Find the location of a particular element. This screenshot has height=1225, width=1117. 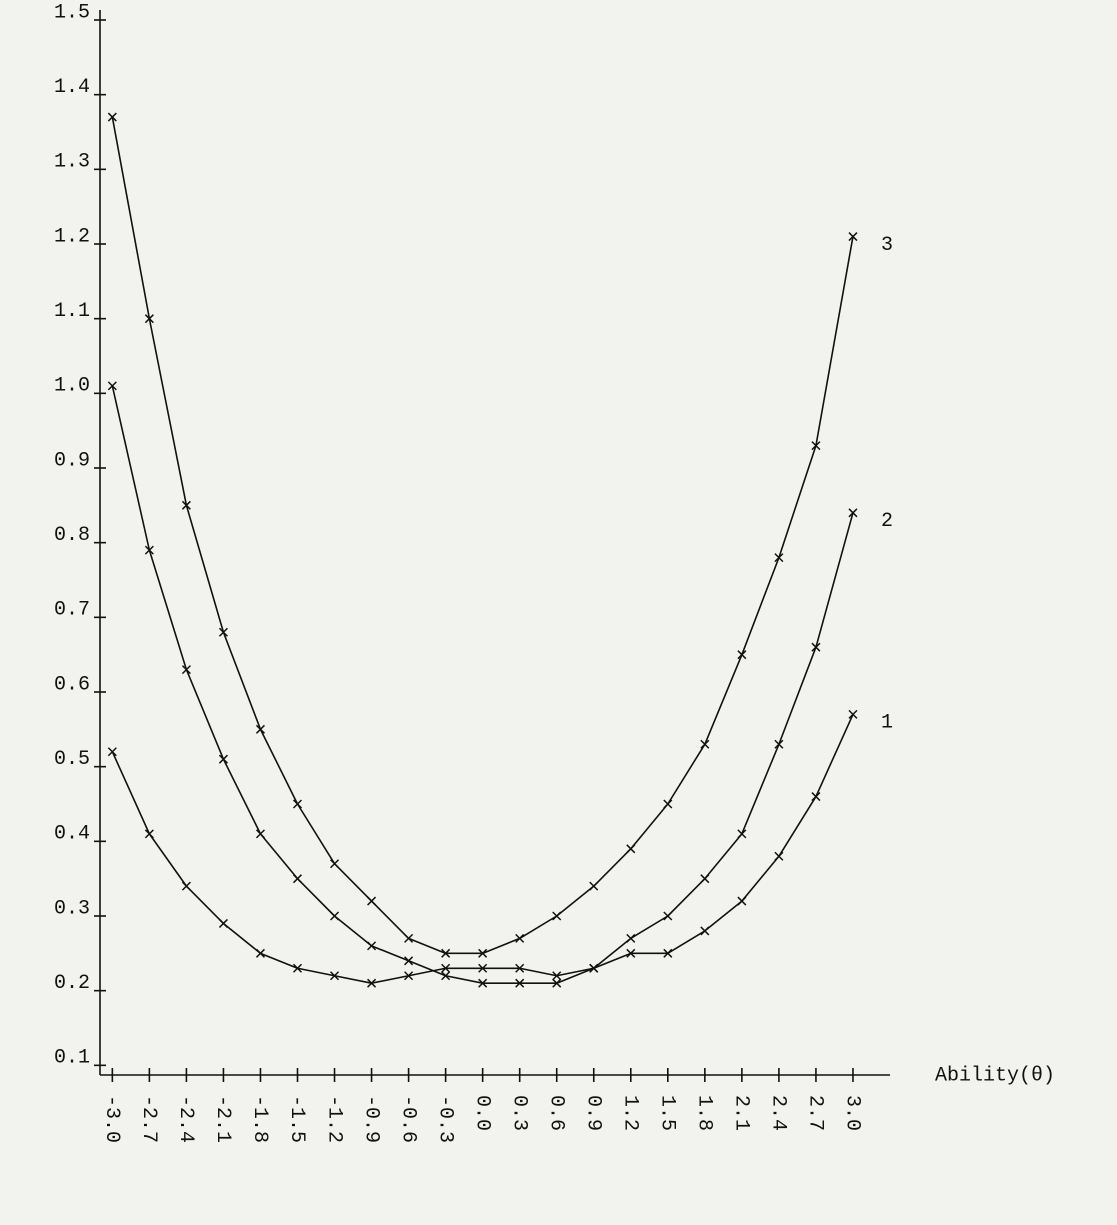

x-tick-label: -1.2 is located at coordinates (333, 1119).